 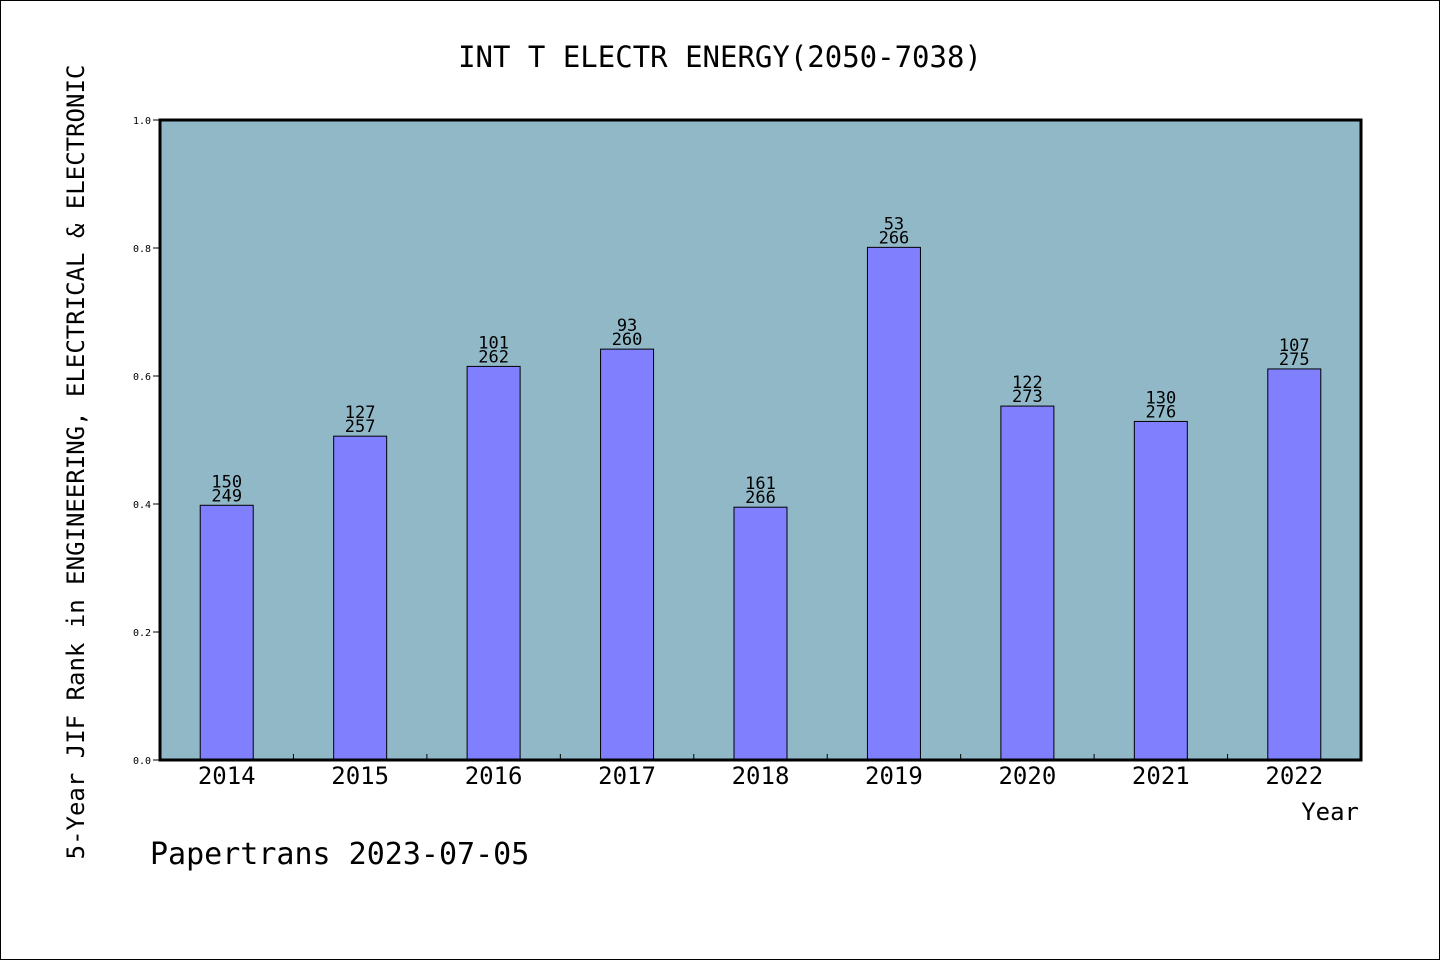 What do you see at coordinates (142, 633) in the screenshot?
I see `y-tick-label: 0.2` at bounding box center [142, 633].